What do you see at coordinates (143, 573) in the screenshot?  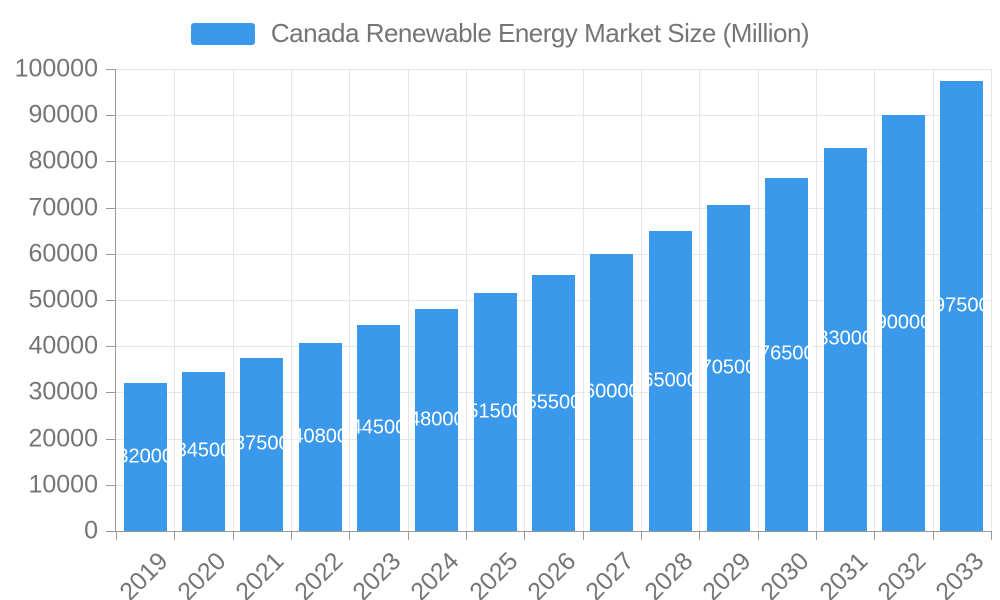 I see `x-tick-label: 2019` at bounding box center [143, 573].